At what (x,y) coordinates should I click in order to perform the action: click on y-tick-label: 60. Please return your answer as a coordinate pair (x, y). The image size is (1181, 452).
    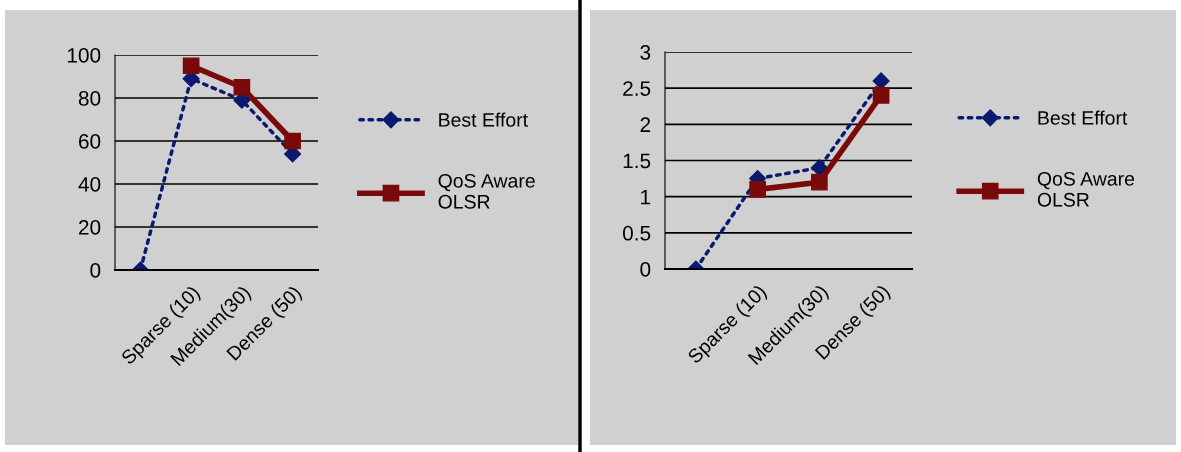
    Looking at the image, I should click on (90, 141).